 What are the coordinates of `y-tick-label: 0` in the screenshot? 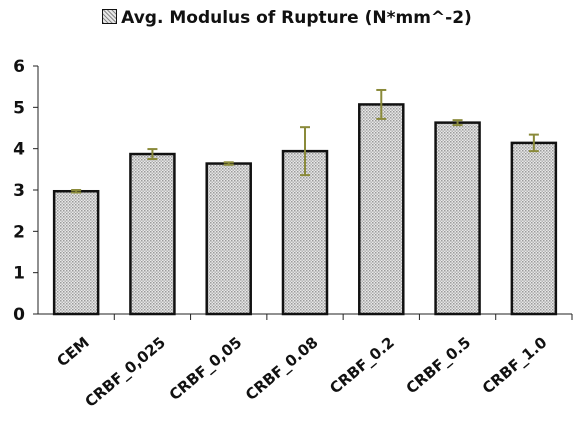 It's located at (19, 315).